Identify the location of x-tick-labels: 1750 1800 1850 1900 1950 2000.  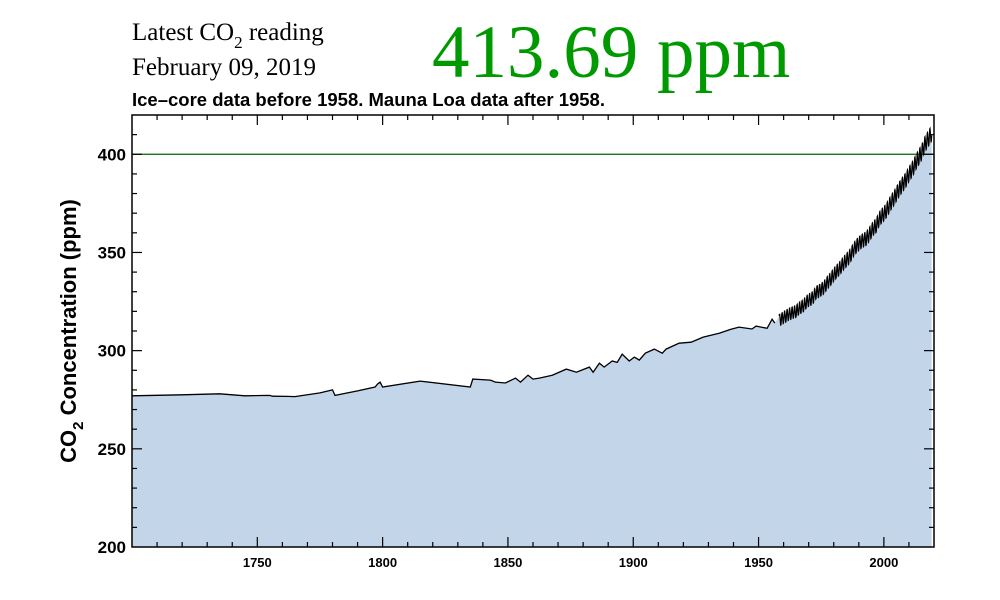
(570, 562).